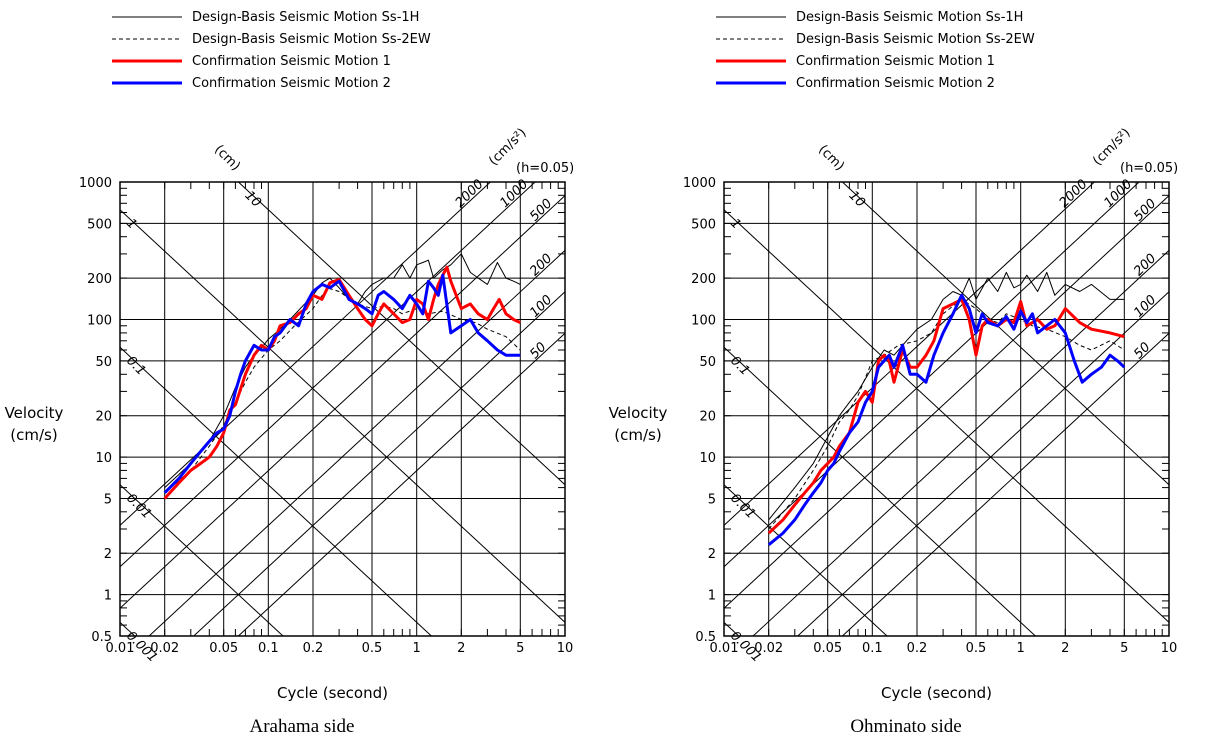 This screenshot has height=749, width=1208. I want to click on y-tick-label: 20, so click(707, 417).